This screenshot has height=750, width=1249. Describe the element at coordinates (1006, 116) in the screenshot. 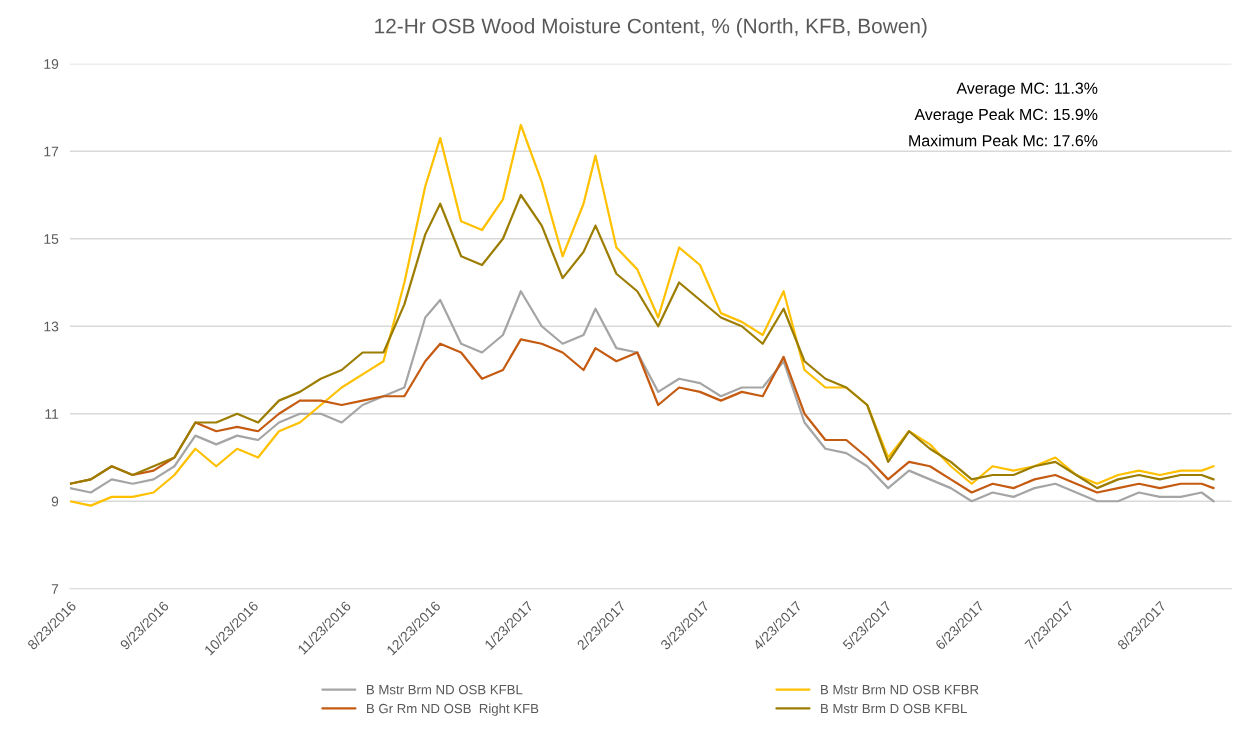

I see `annotation: Average Peak MC: 15.9%` at that location.